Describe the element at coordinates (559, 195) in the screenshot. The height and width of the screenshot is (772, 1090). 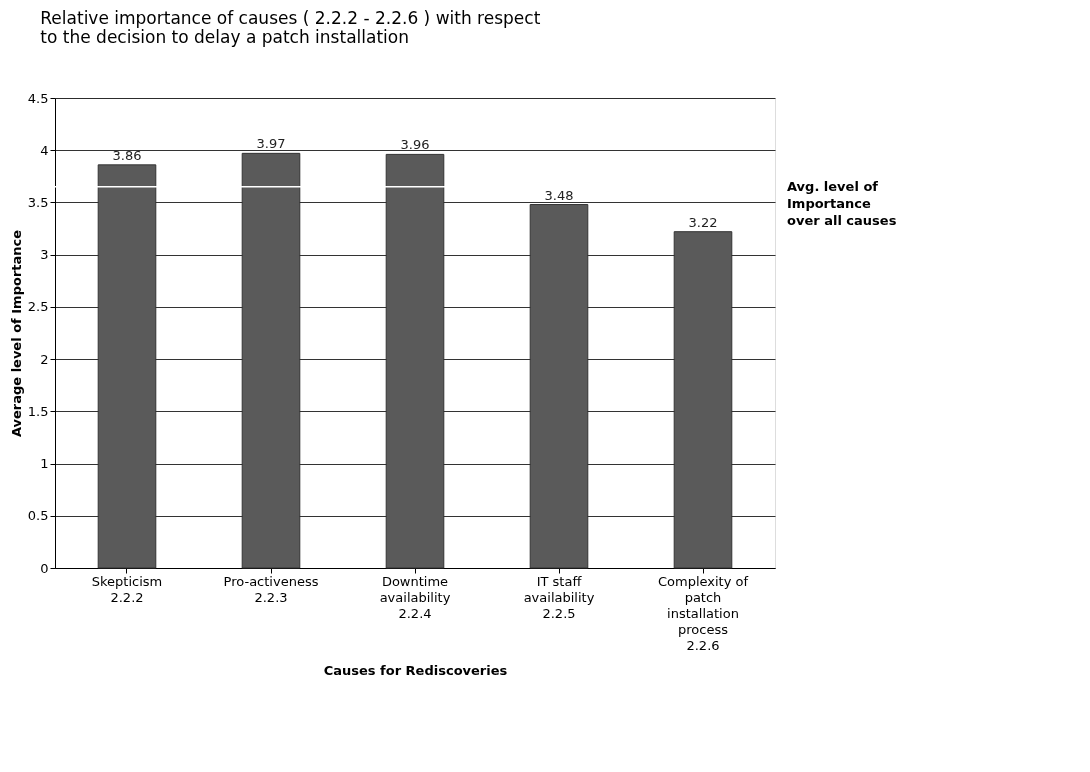
I see `data-label: 3.48` at that location.